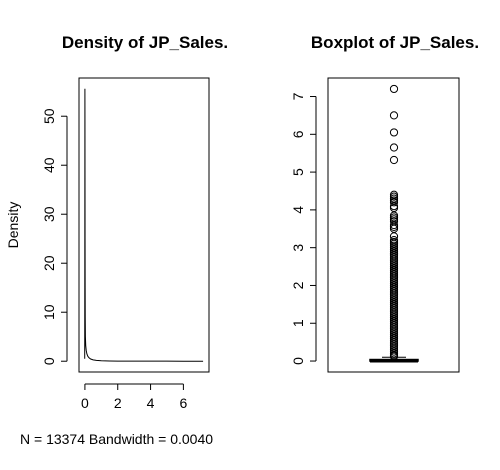 The width and height of the screenshot is (500, 470). Describe the element at coordinates (298, 248) in the screenshot. I see `boxplot-y-tick-label: 3` at that location.